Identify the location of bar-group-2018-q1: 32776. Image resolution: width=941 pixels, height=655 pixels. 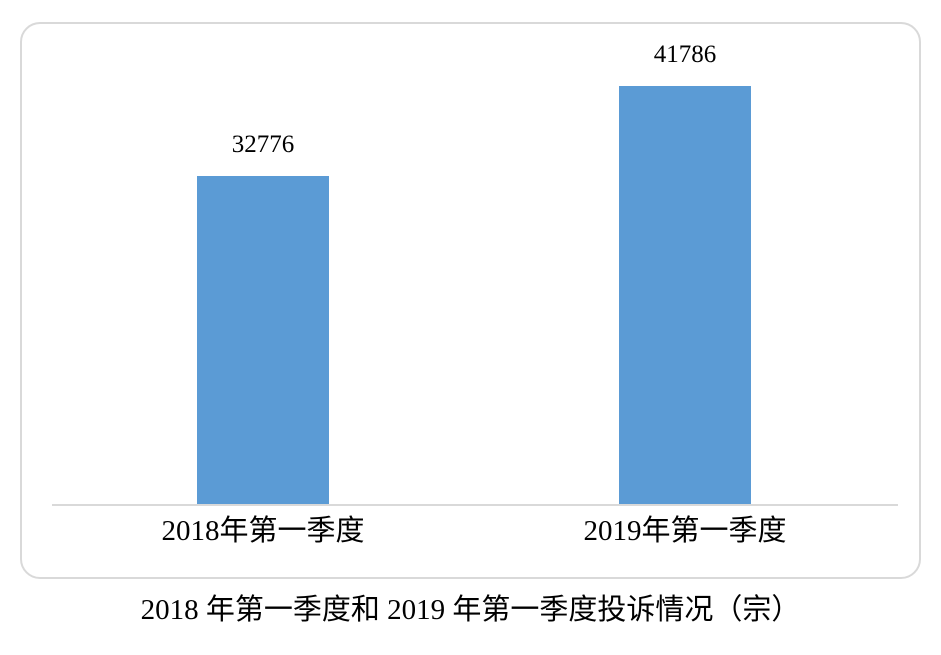
(263, 317).